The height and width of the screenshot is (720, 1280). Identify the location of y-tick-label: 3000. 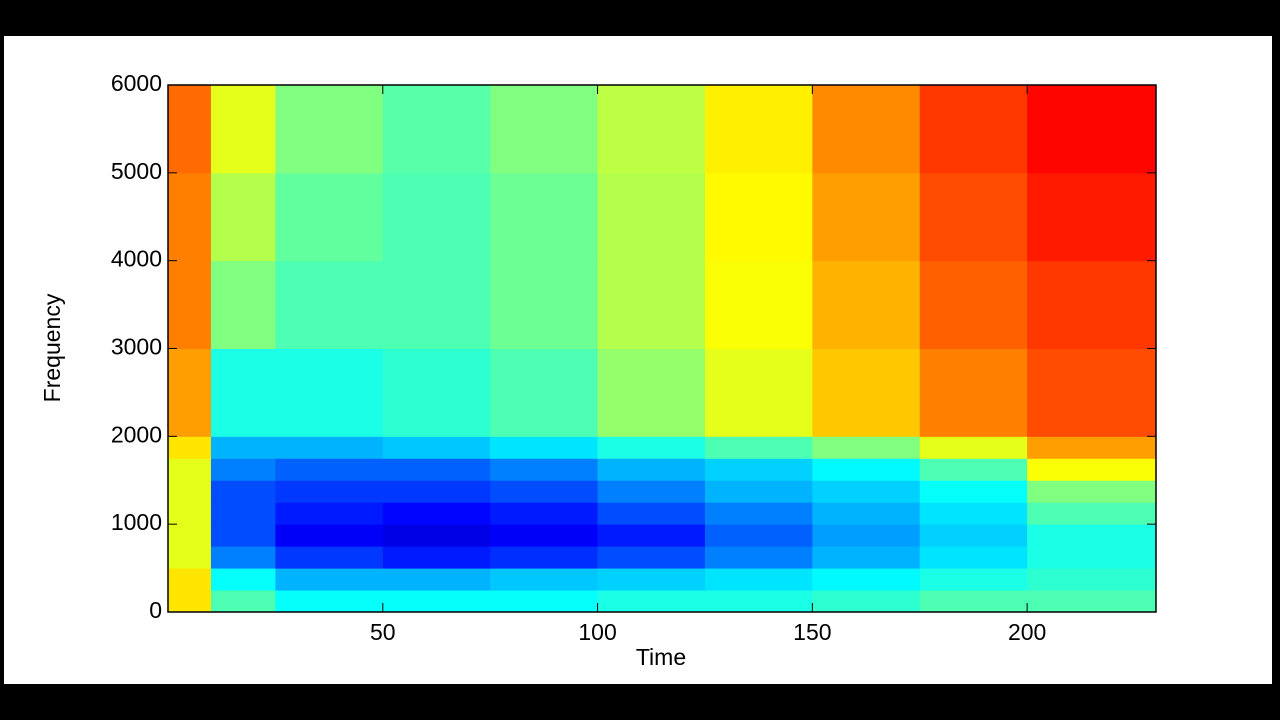
(136, 347).